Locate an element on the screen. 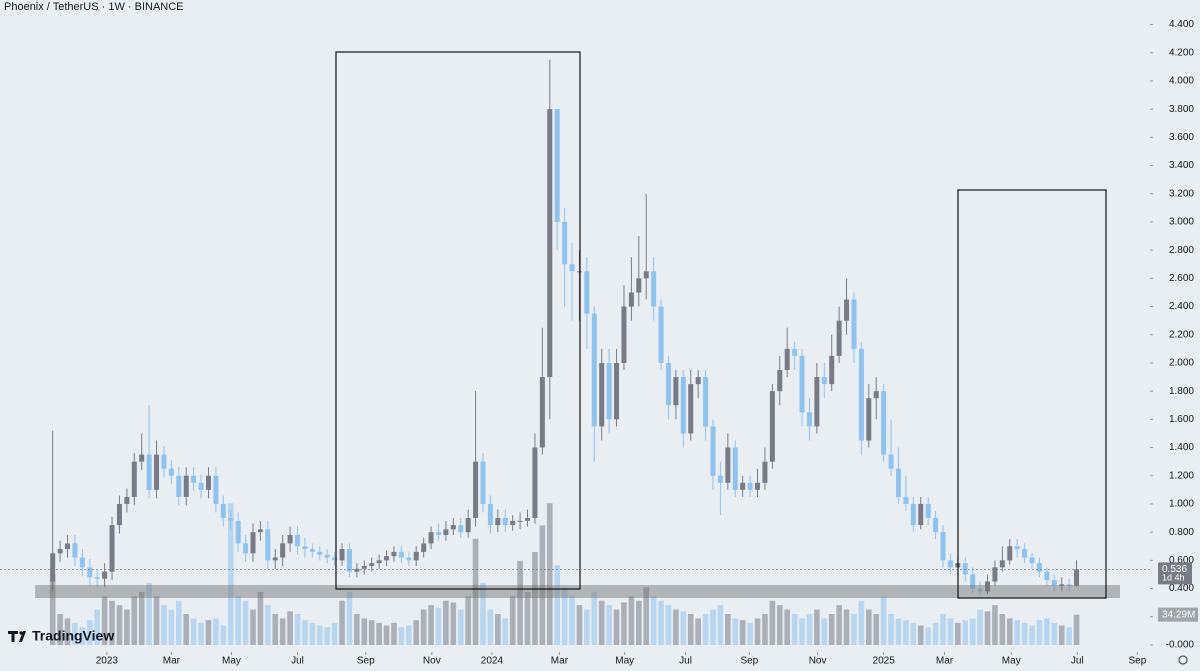 This screenshot has height=671, width=1200. y-tick-label: 1.000 is located at coordinates (1181, 504).